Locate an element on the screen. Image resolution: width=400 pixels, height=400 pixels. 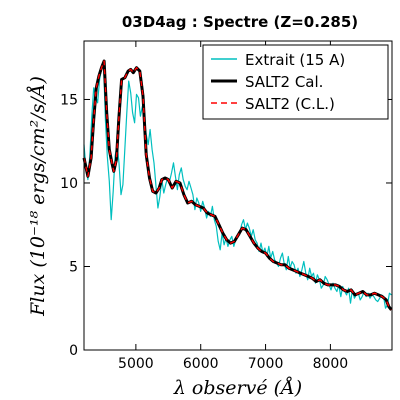
y-axis-label: Flux (10⁻¹⁸ ergs/cm²/s/Å) is located at coordinates (38, 196).